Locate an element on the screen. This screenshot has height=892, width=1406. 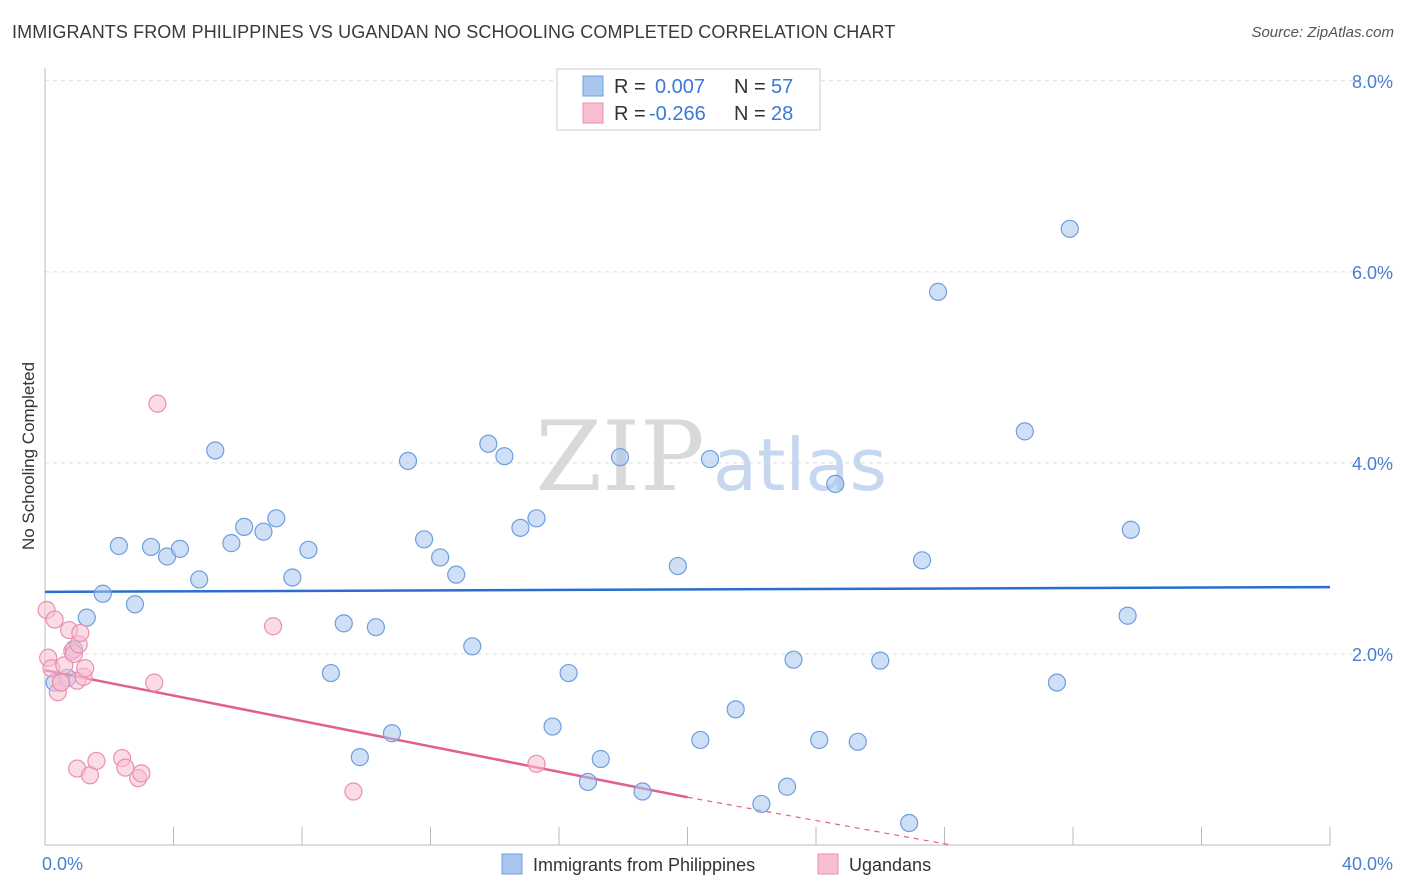
x-tick-label: 40.0% is located at coordinates (1367, 864).